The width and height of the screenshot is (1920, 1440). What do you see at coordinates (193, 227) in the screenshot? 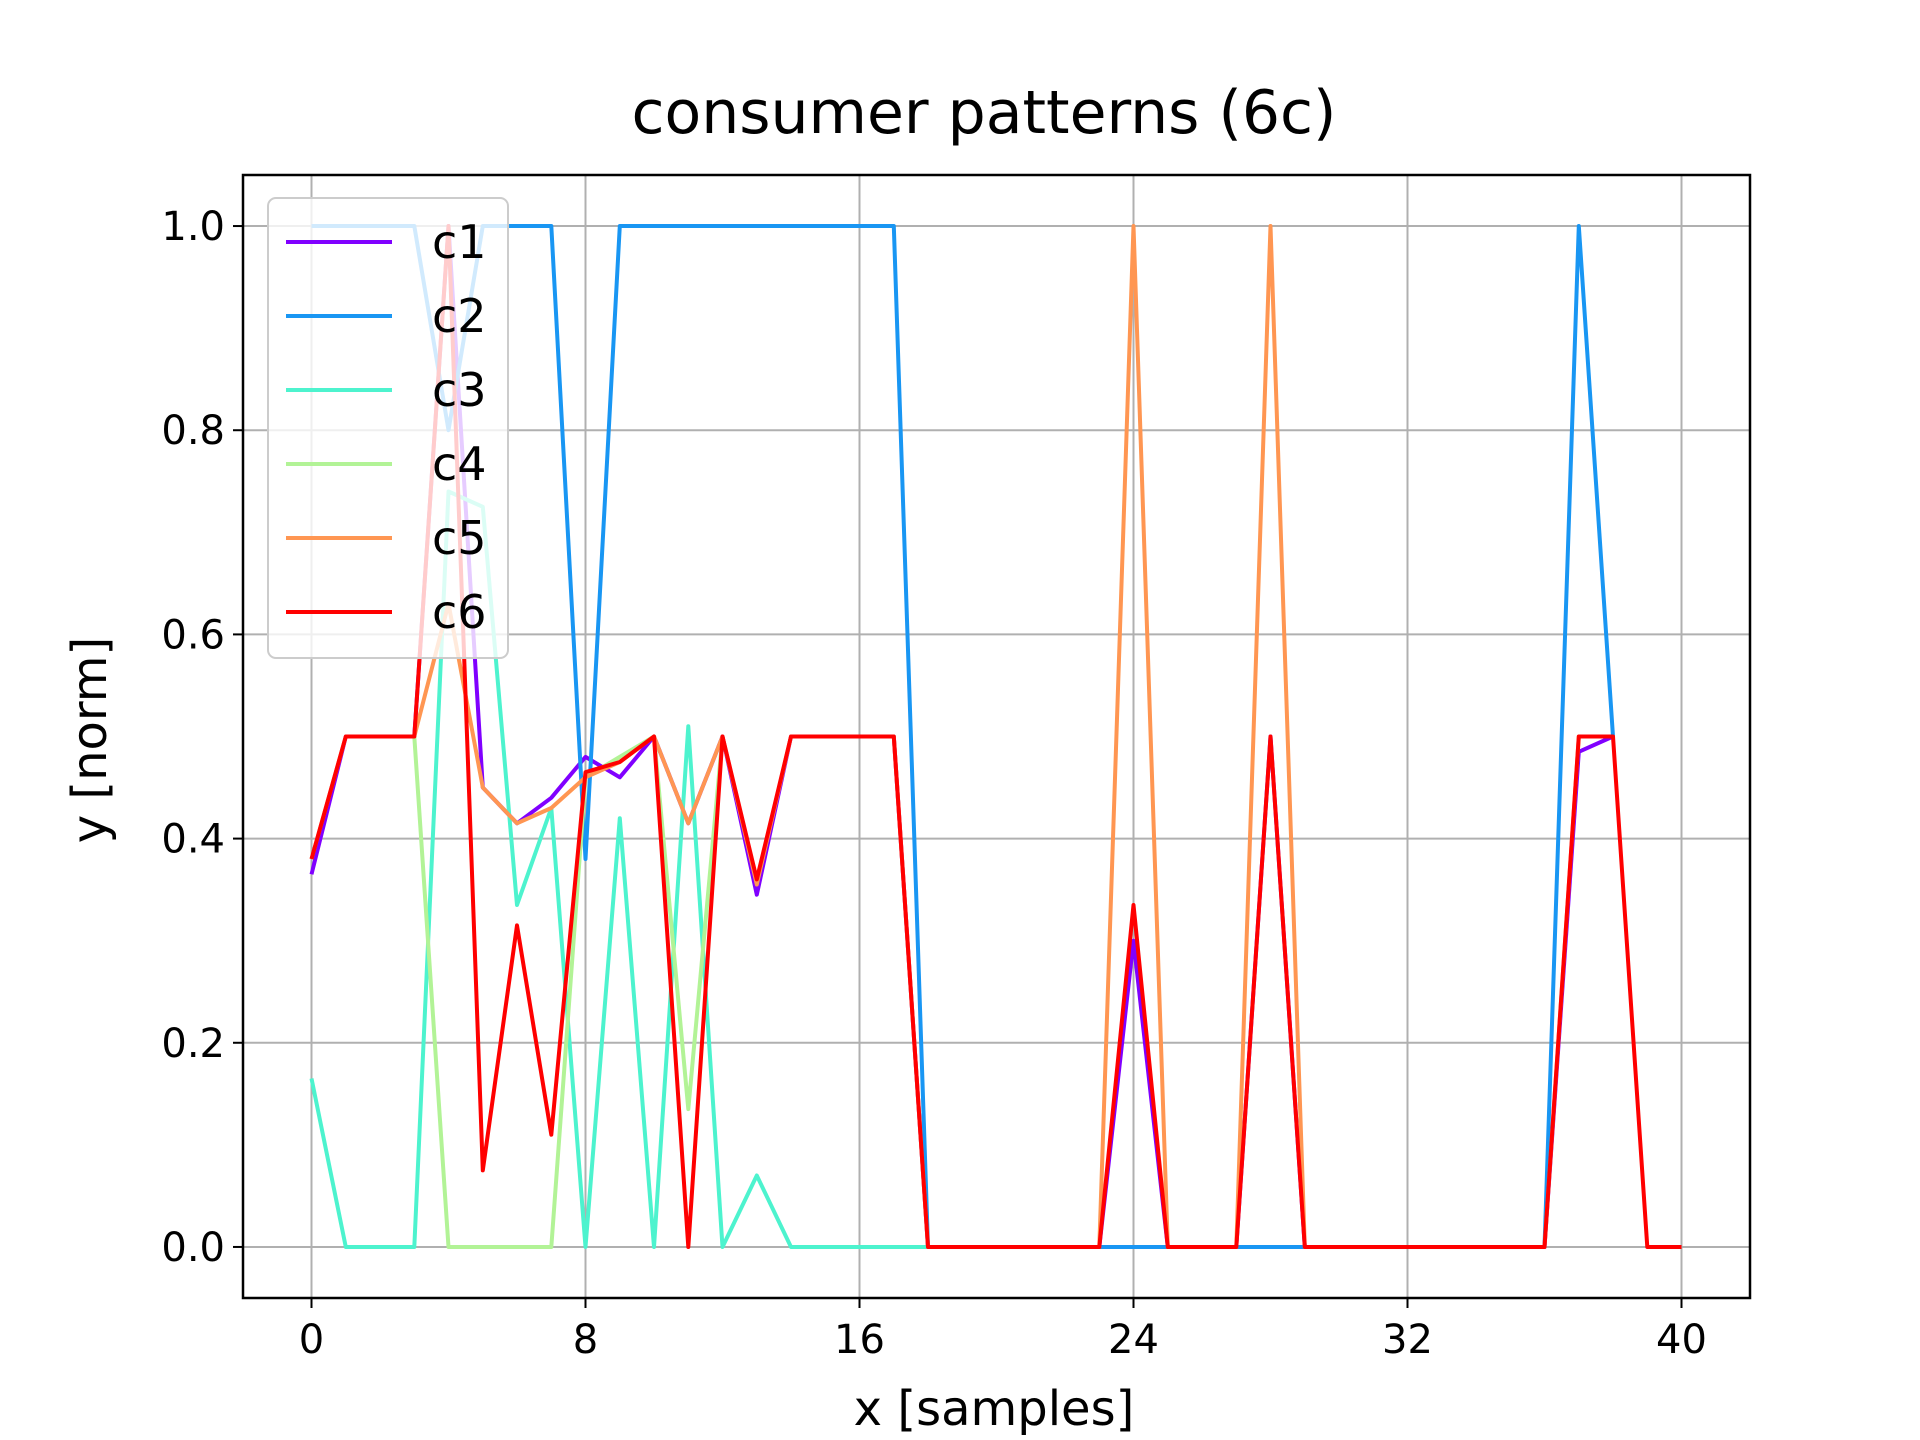
I see `y-tick-label: 1.0` at bounding box center [193, 227].